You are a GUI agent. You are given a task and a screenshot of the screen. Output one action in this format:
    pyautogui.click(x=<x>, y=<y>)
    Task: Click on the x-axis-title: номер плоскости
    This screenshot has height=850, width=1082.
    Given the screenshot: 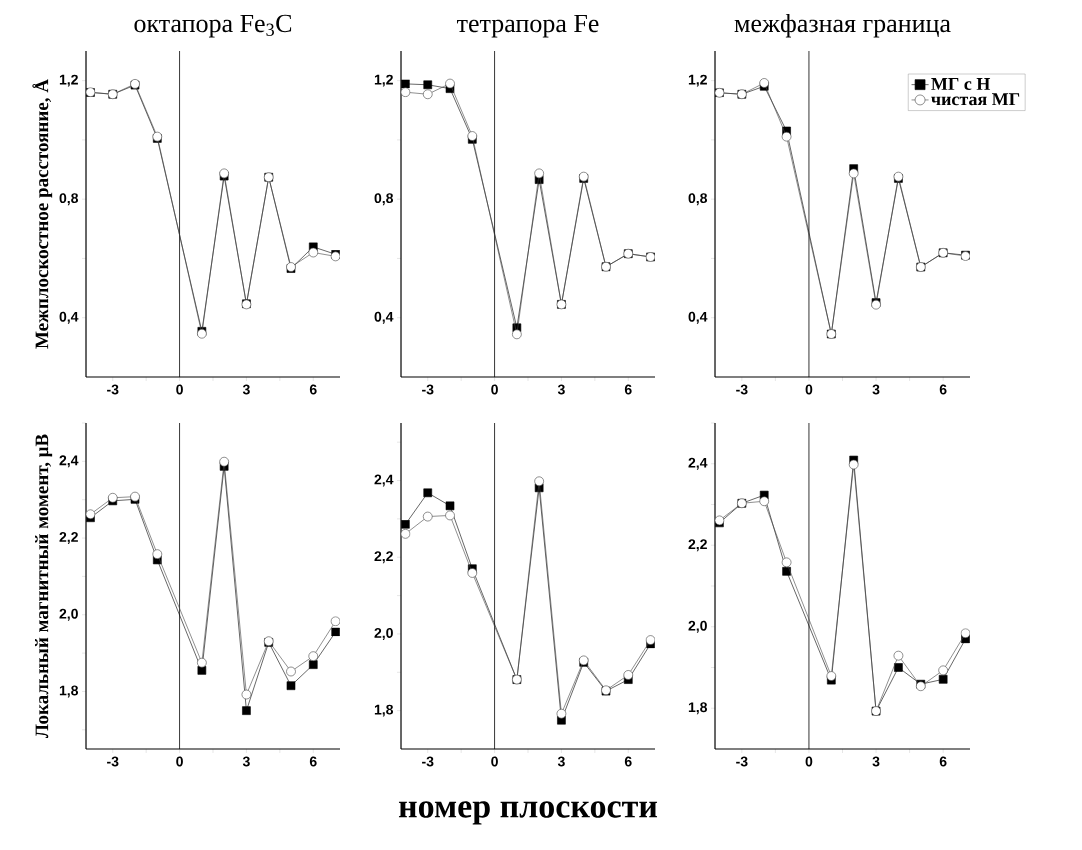 What is the action you would take?
    pyautogui.click(x=528, y=813)
    